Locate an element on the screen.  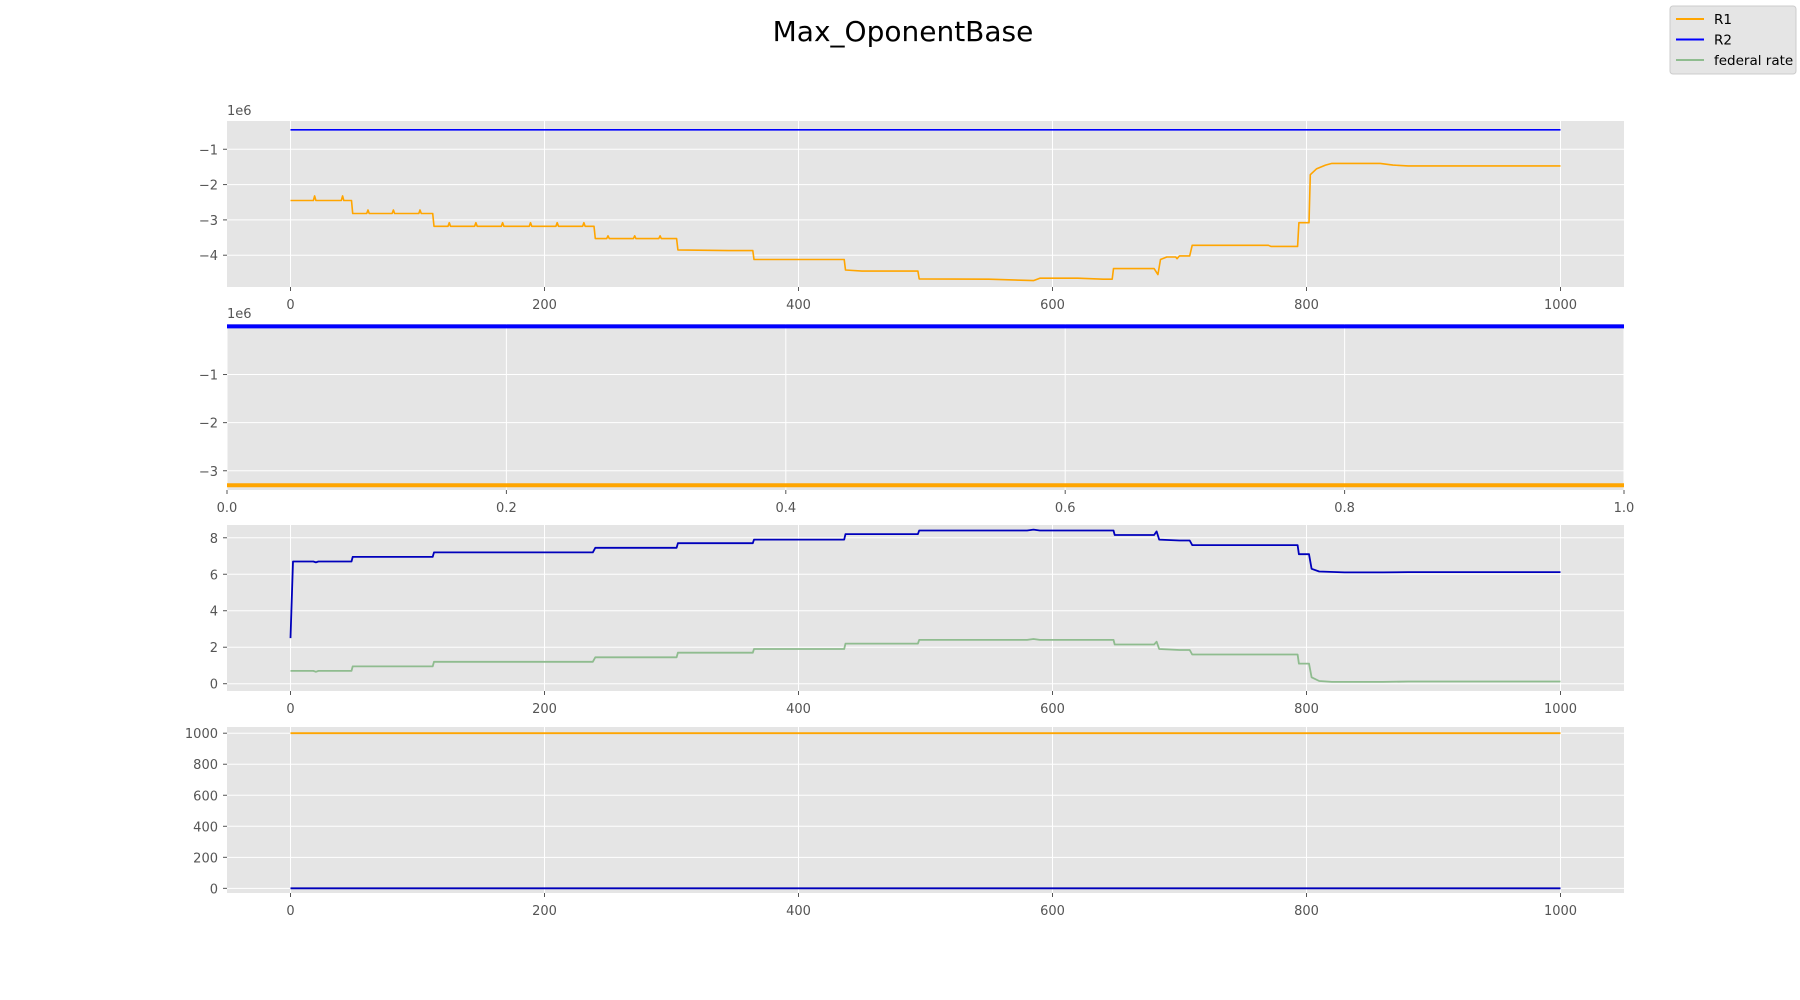
x-tick-label: 0.4 is located at coordinates (785, 508).